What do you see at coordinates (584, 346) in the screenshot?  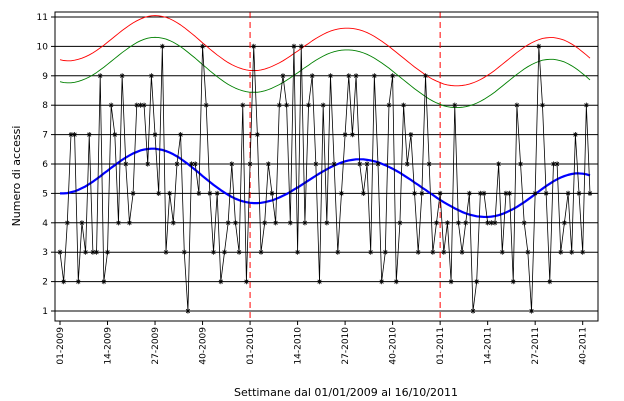 I see `x-tick-label: 40-2011` at bounding box center [584, 346].